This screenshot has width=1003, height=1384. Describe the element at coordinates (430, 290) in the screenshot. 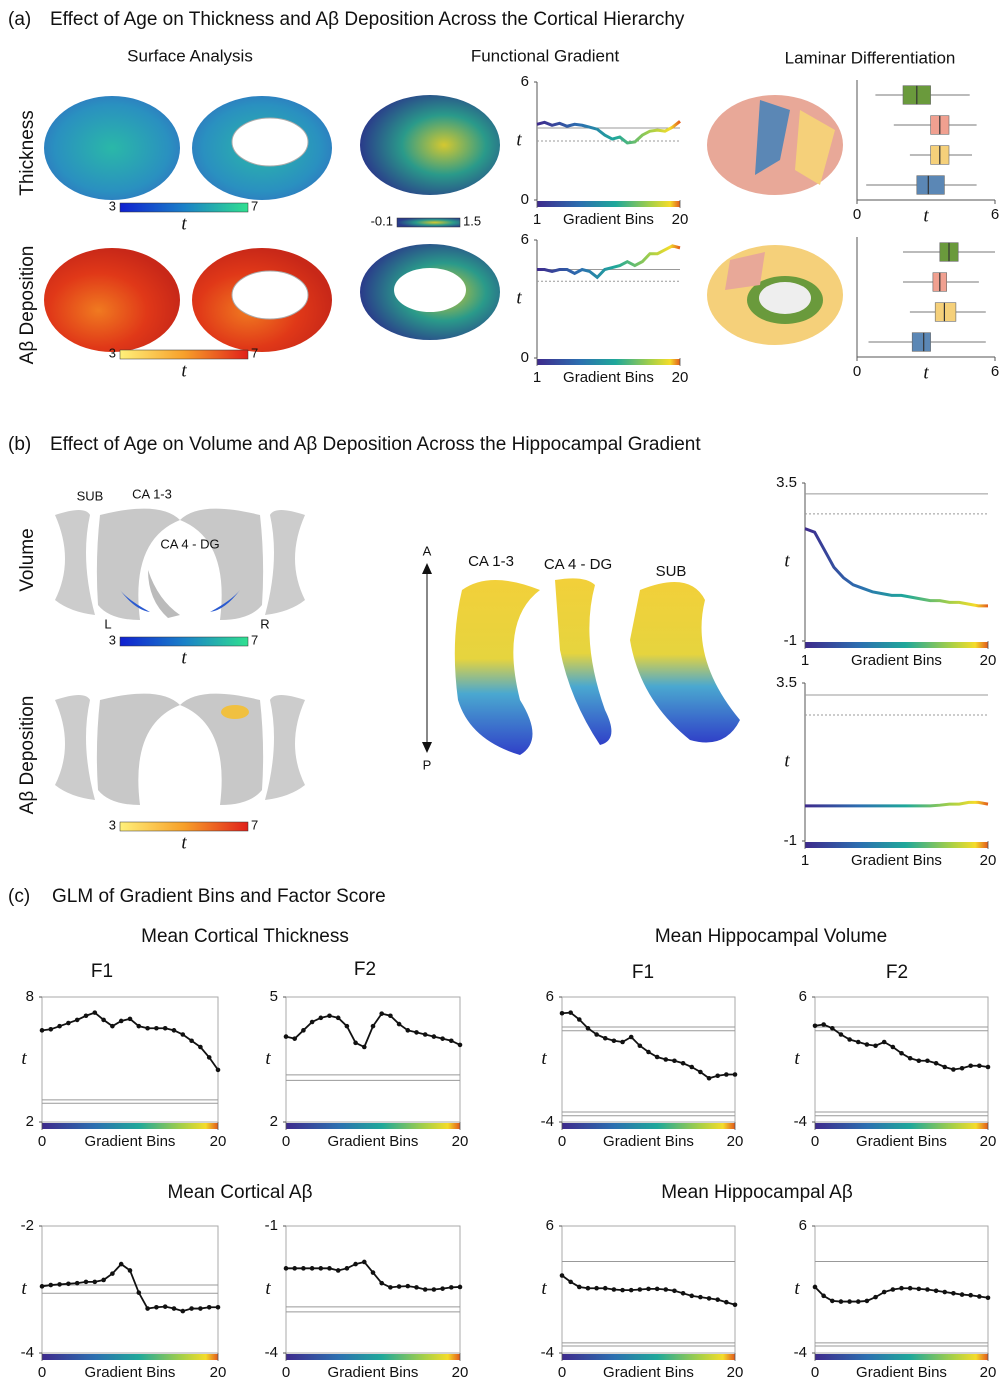

I see `brain-gradient-hole` at that location.